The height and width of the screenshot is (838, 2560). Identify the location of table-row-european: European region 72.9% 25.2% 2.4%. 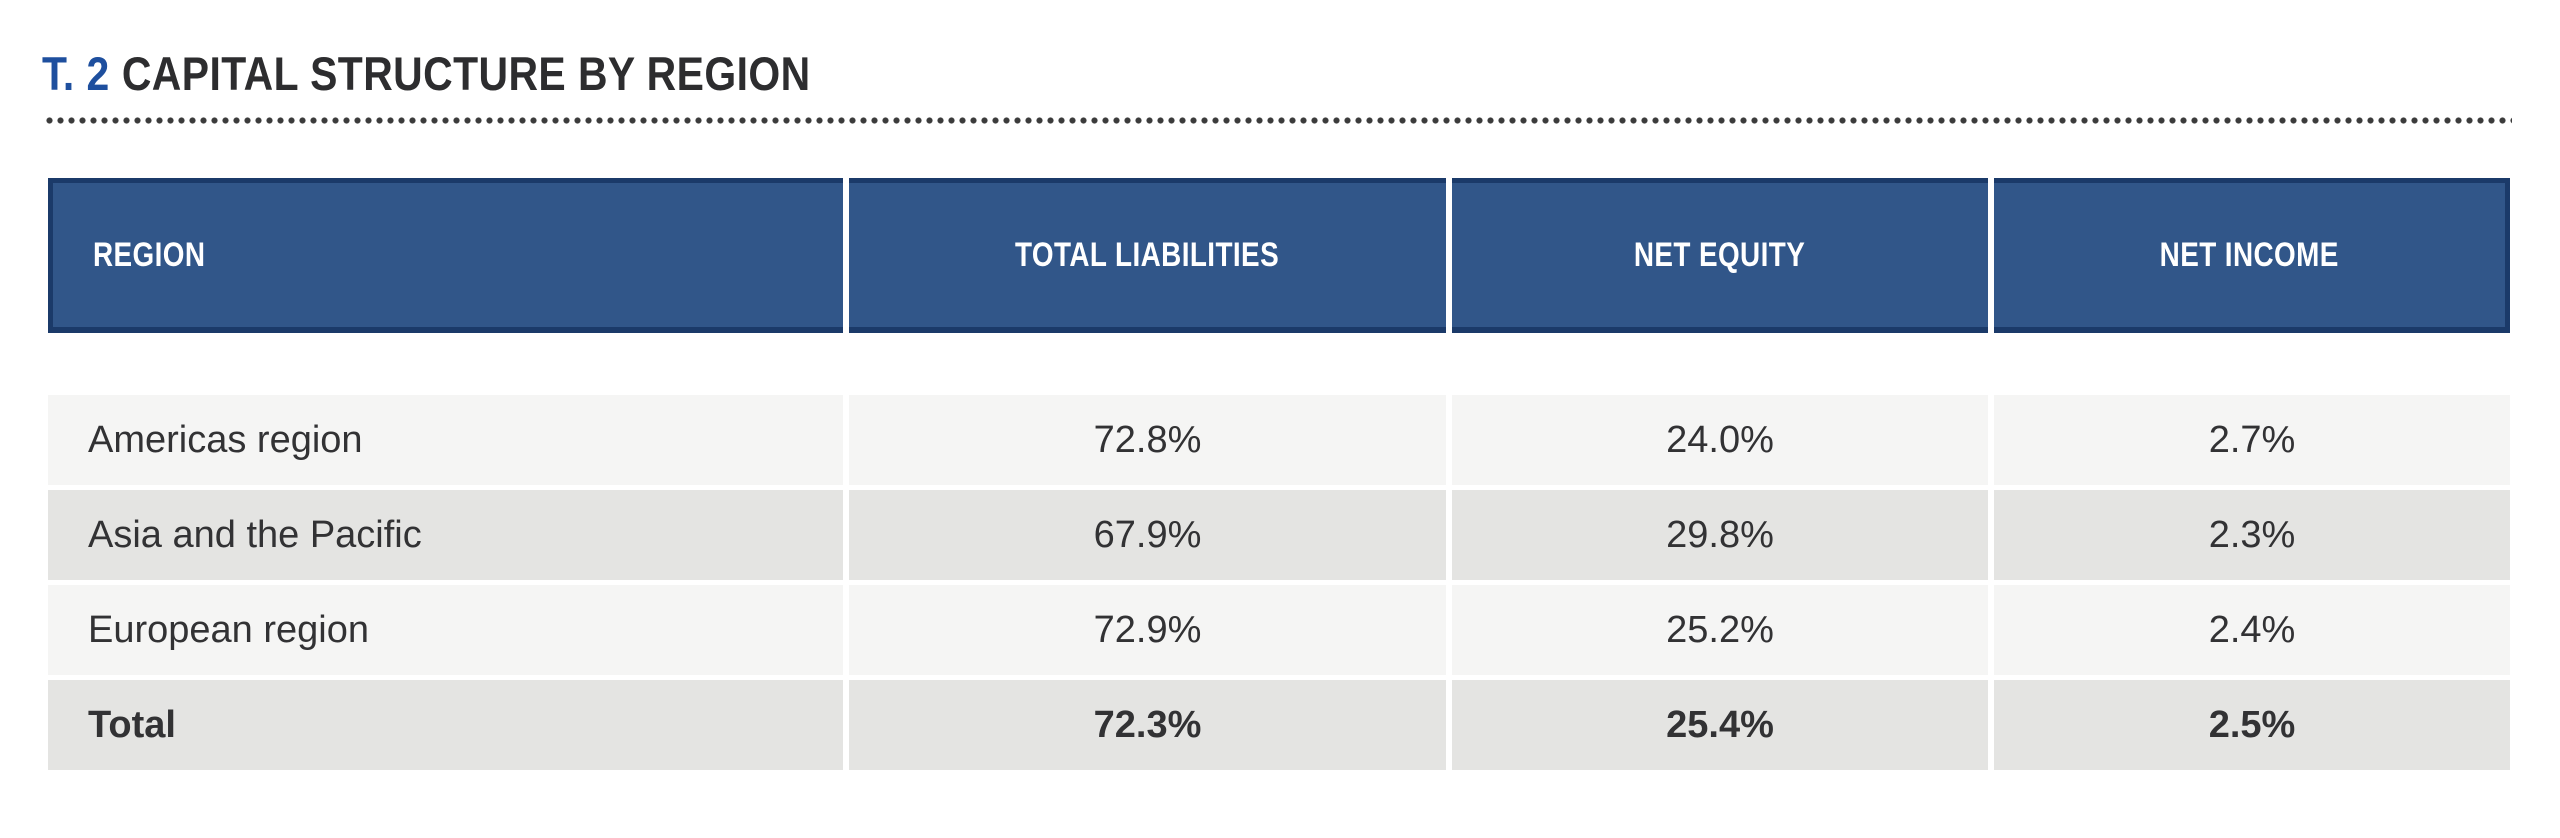
(1279, 630).